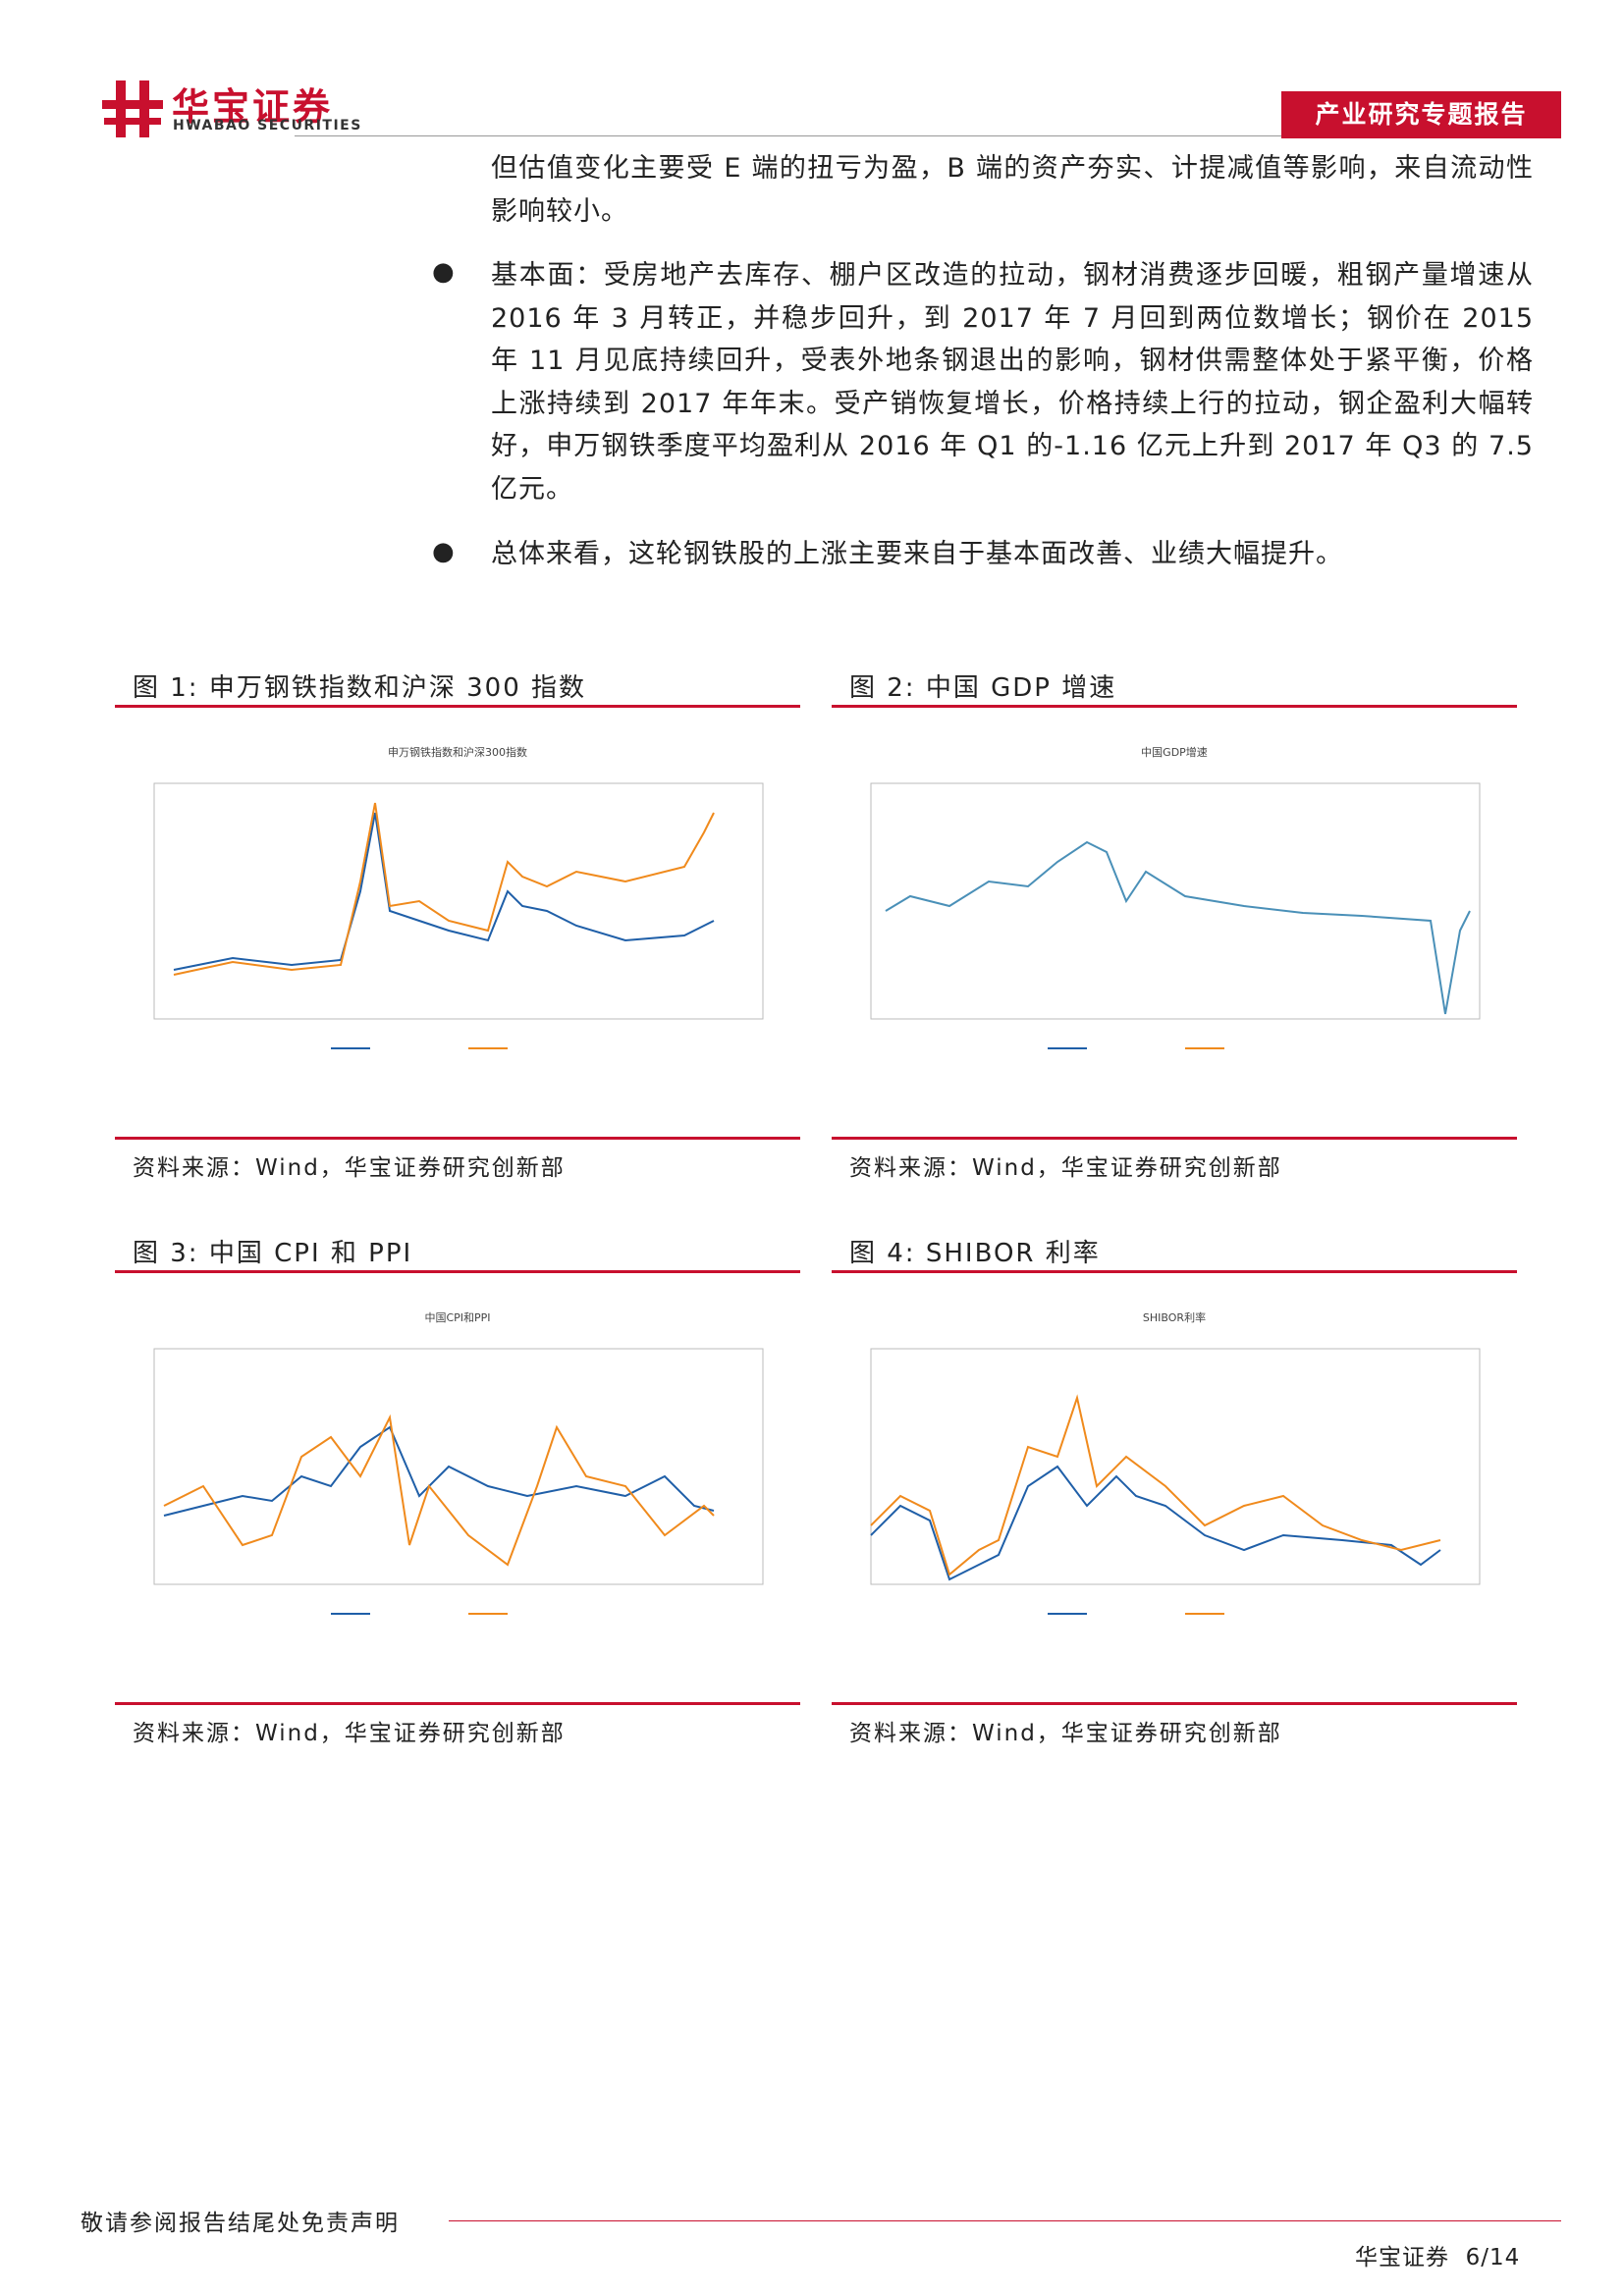  What do you see at coordinates (1021, 688) in the screenshot?
I see `figure-name: 中国 GDP 增速` at bounding box center [1021, 688].